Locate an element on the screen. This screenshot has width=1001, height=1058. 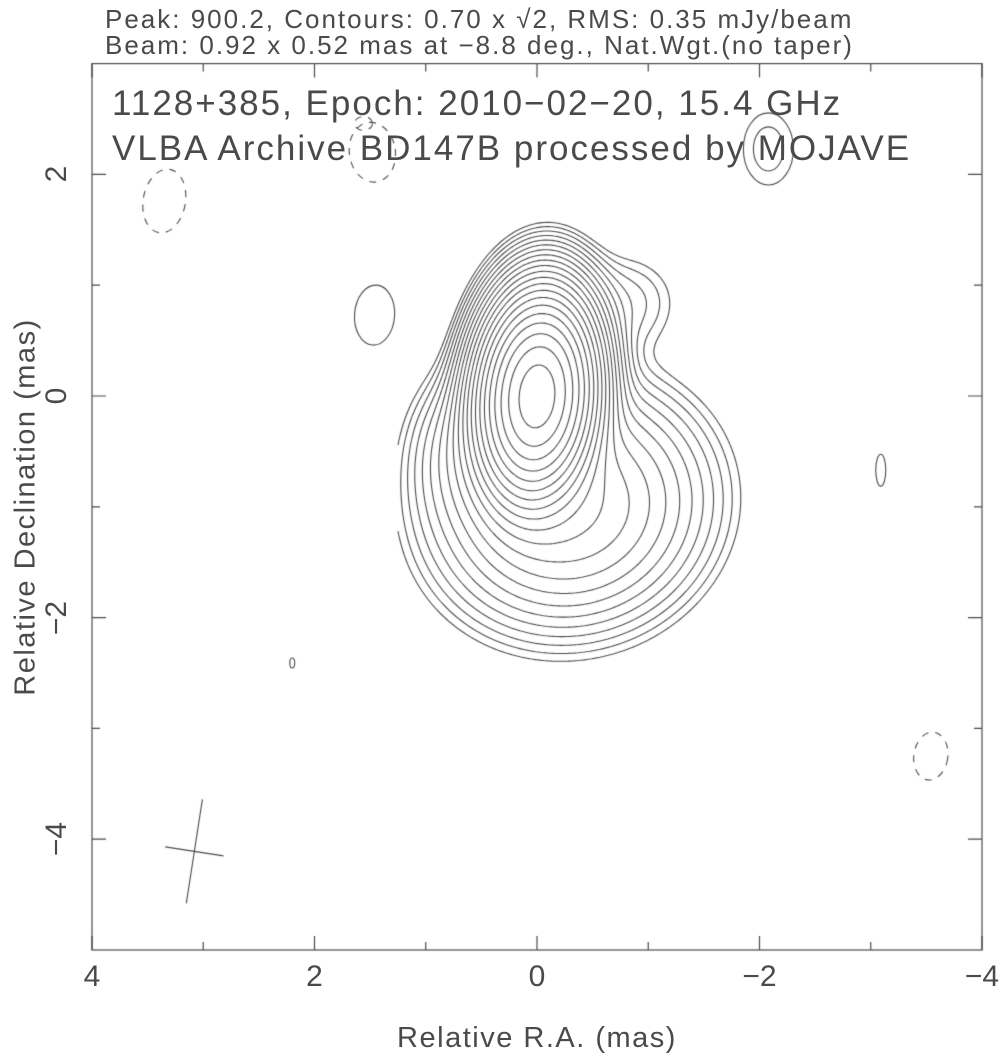
x-axis-title: Relative R.A. (mas) is located at coordinates (537, 1038).